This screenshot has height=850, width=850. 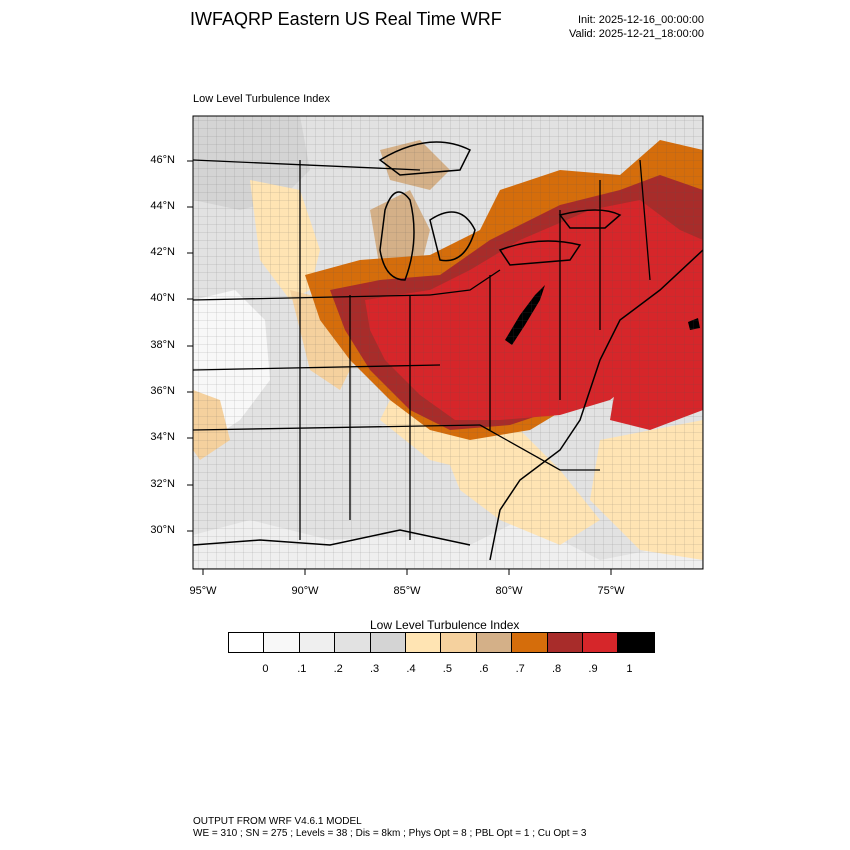 What do you see at coordinates (261, 99) in the screenshot?
I see `panel-label: Low Level Turbulence Index` at bounding box center [261, 99].